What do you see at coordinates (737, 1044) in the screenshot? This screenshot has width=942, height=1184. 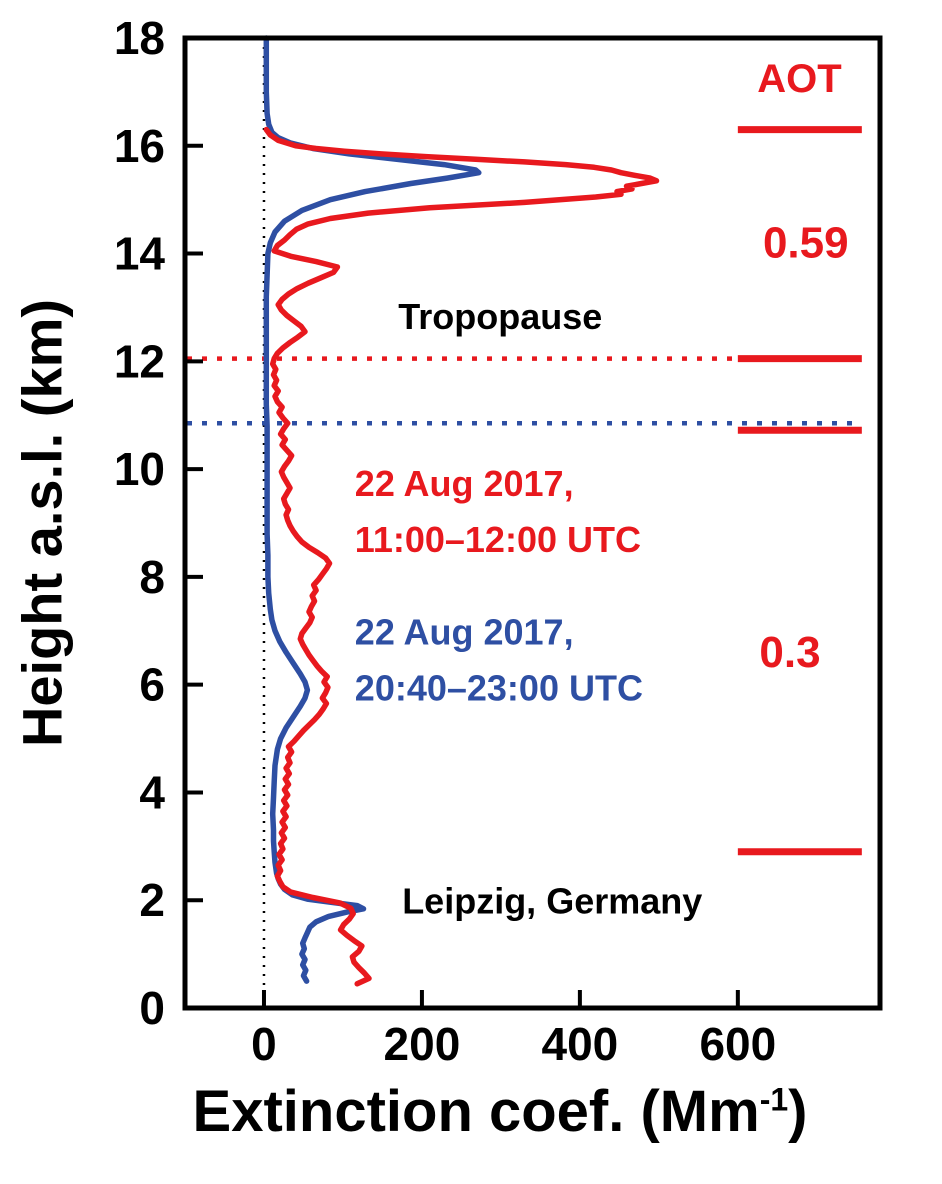 I see `x-tick-label: 600` at bounding box center [737, 1044].